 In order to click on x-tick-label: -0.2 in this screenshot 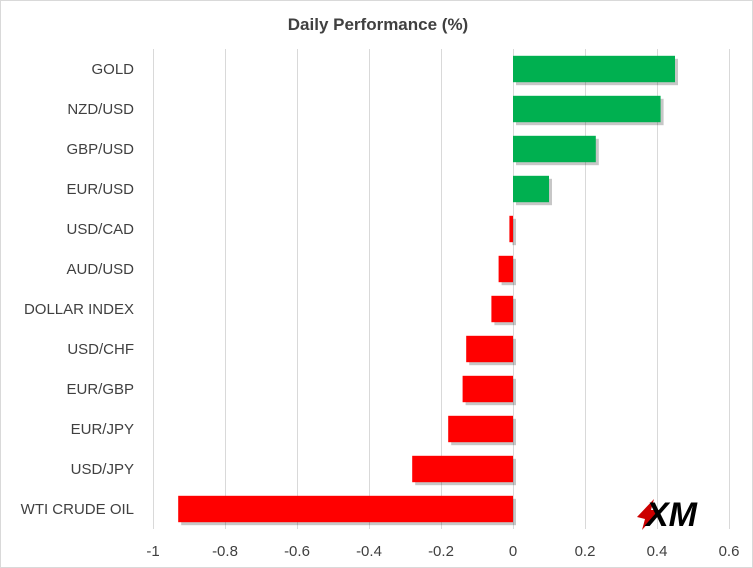, I will do `click(441, 551)`.